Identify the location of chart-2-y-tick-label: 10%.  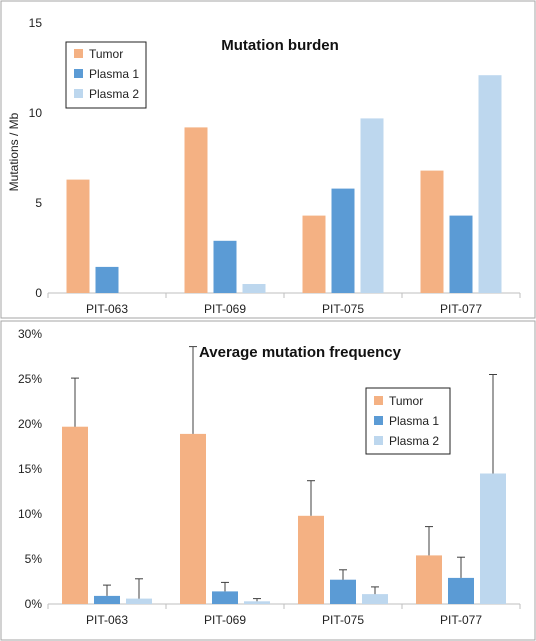
(30, 514).